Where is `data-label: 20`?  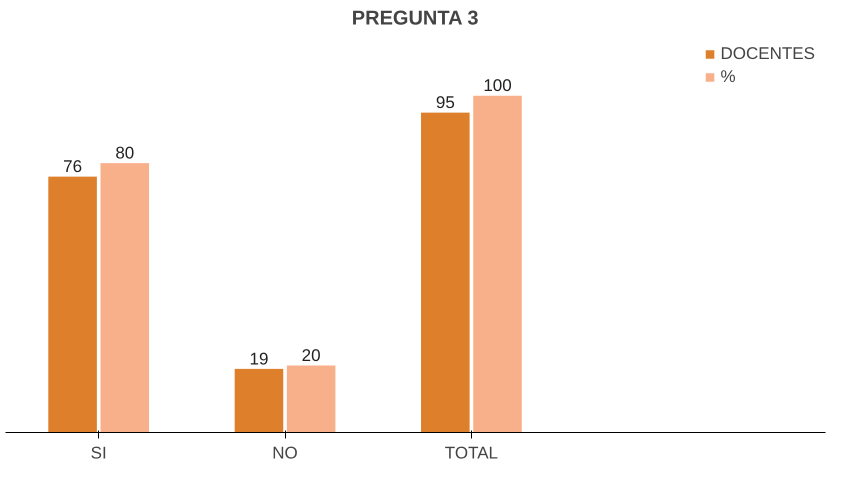 data-label: 20 is located at coordinates (311, 356).